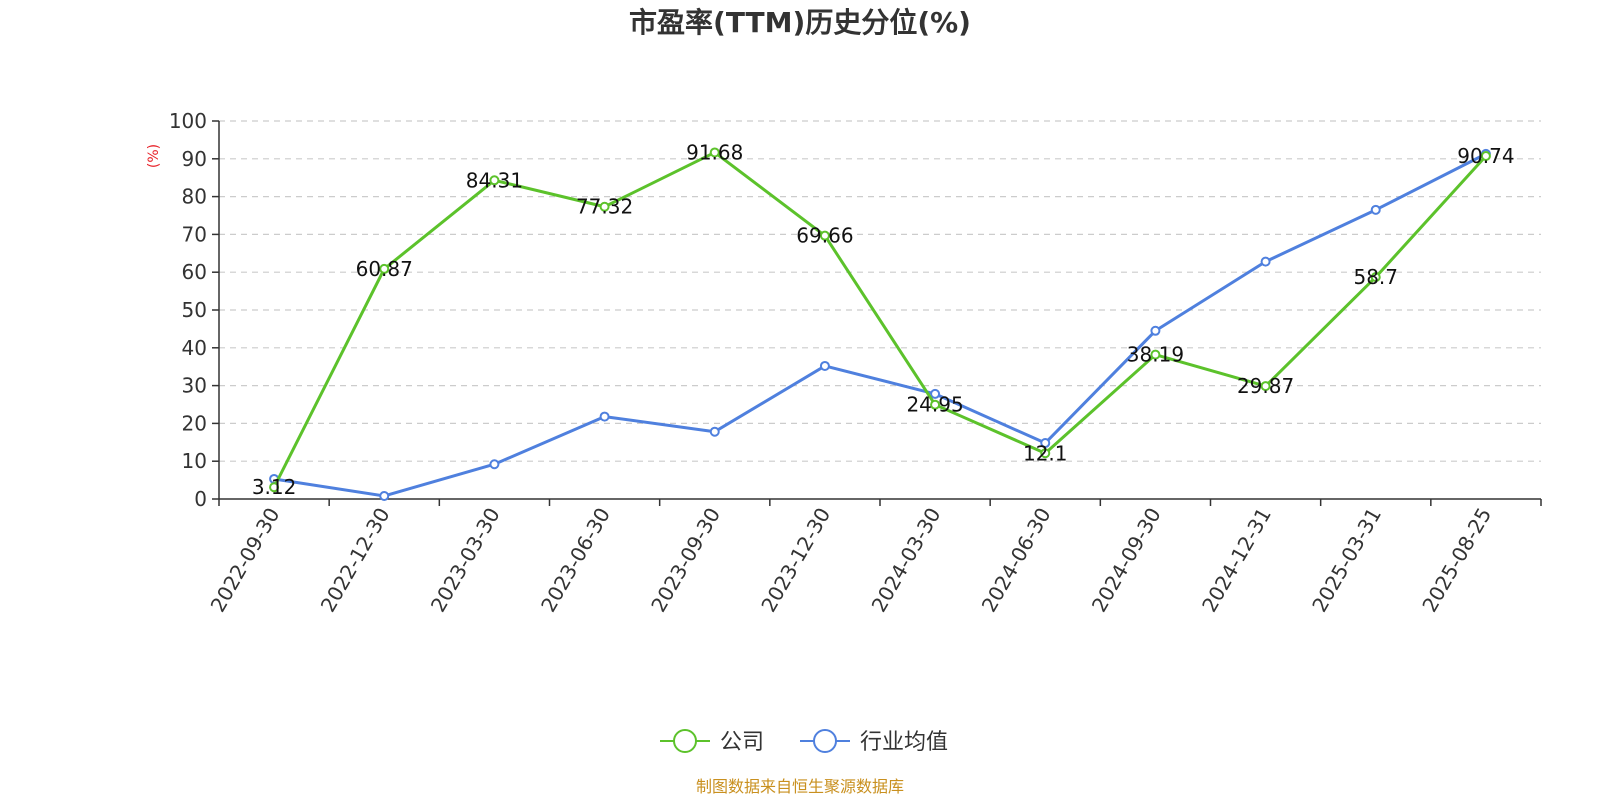 Image resolution: width=1600 pixels, height=800 pixels. I want to click on data-label-0-11: 90.74, so click(1485, 156).